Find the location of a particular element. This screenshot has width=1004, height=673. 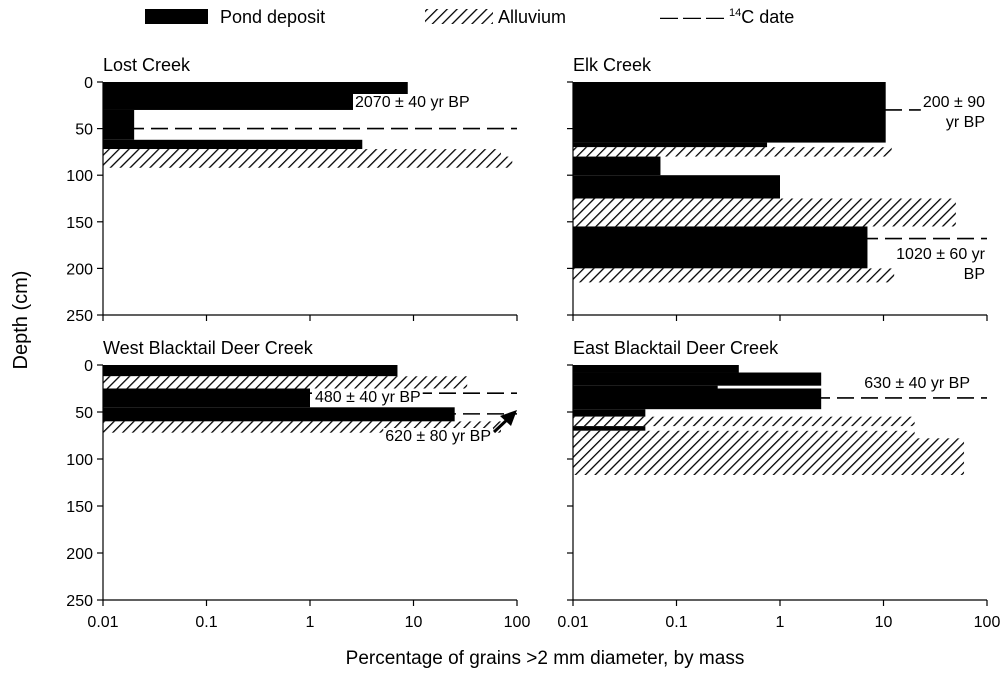

date-label-line: yr BP is located at coordinates (965, 122).